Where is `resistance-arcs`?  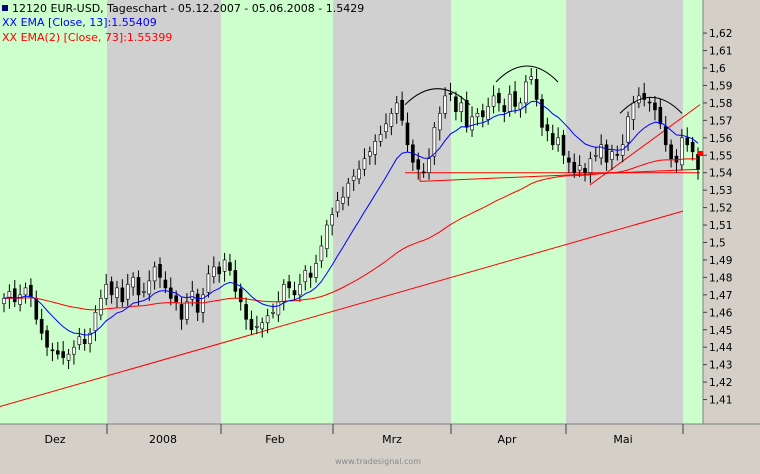 resistance-arcs is located at coordinates (543, 89).